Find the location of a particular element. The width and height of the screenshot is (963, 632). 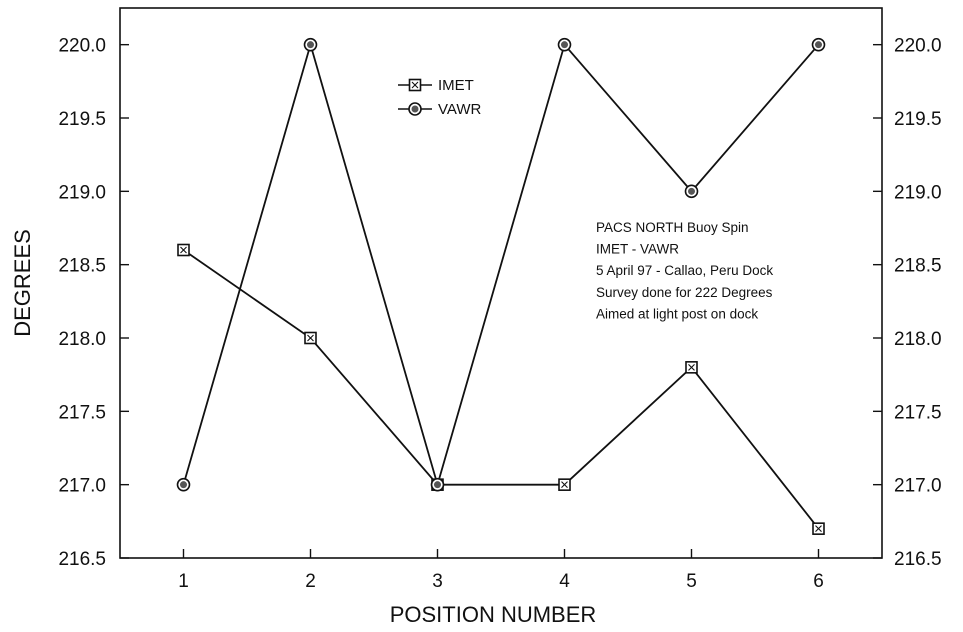

y-left-tick-label: 218.0 is located at coordinates (82, 339).